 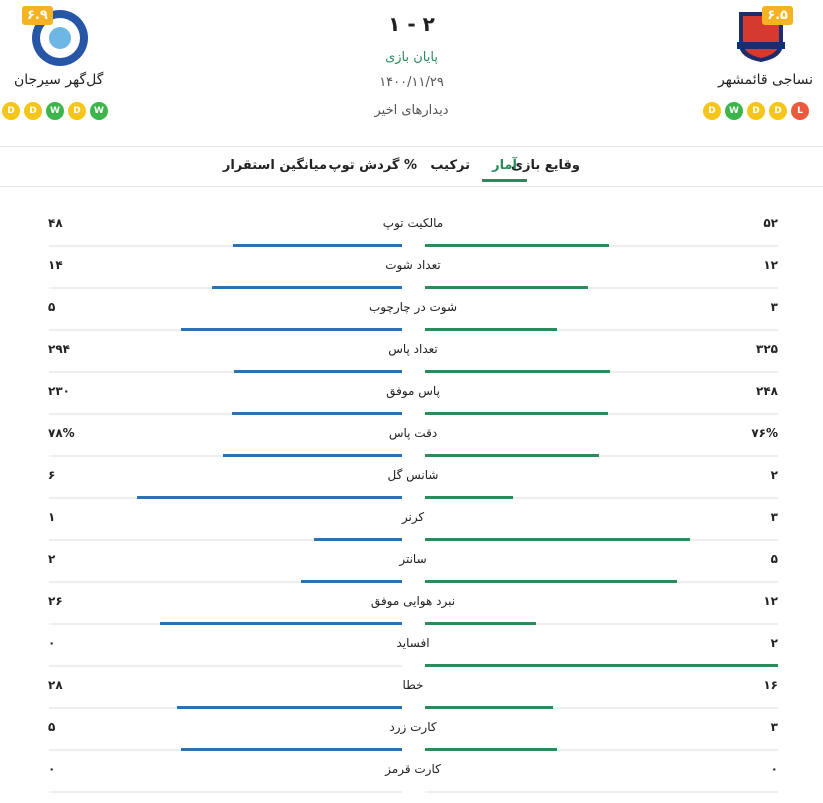 What do you see at coordinates (37, 15) in the screenshot?
I see `away-rating: ۶.۹` at bounding box center [37, 15].